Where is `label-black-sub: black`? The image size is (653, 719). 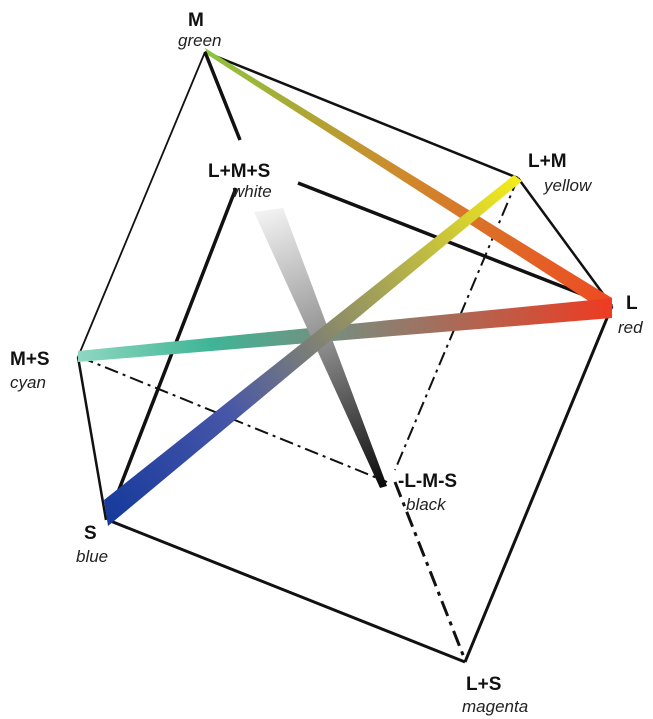 label-black-sub: black is located at coordinates (426, 504).